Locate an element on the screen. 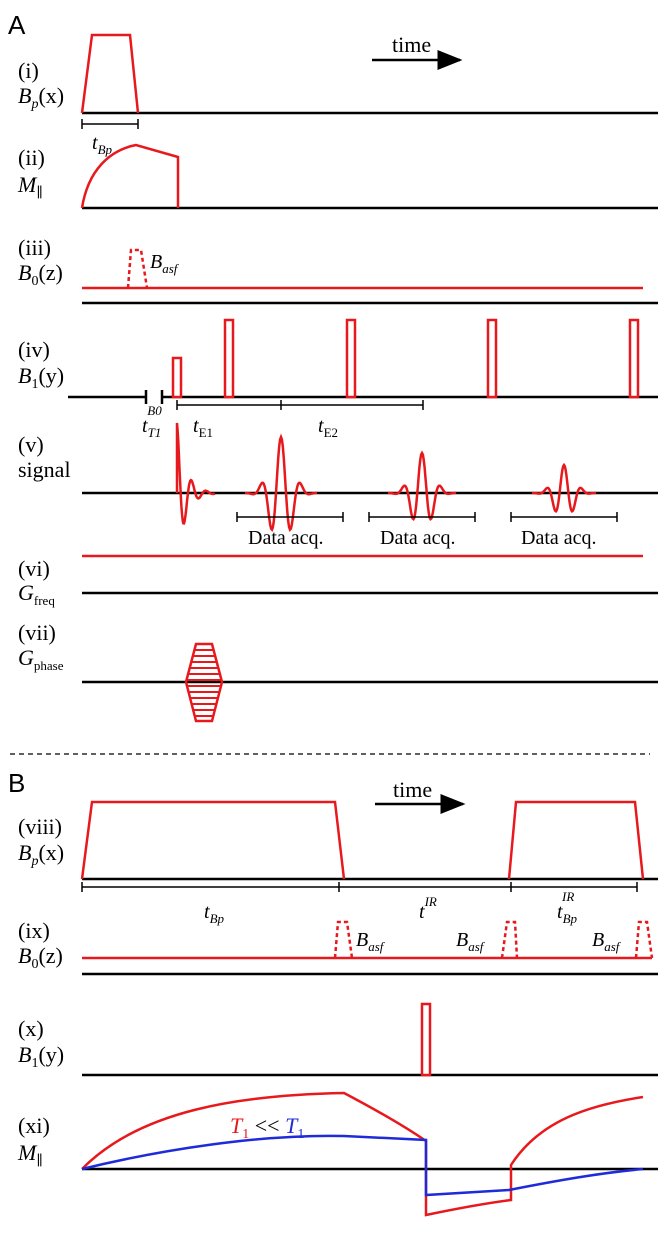  row-x-roman: (x) is located at coordinates (31, 1028).